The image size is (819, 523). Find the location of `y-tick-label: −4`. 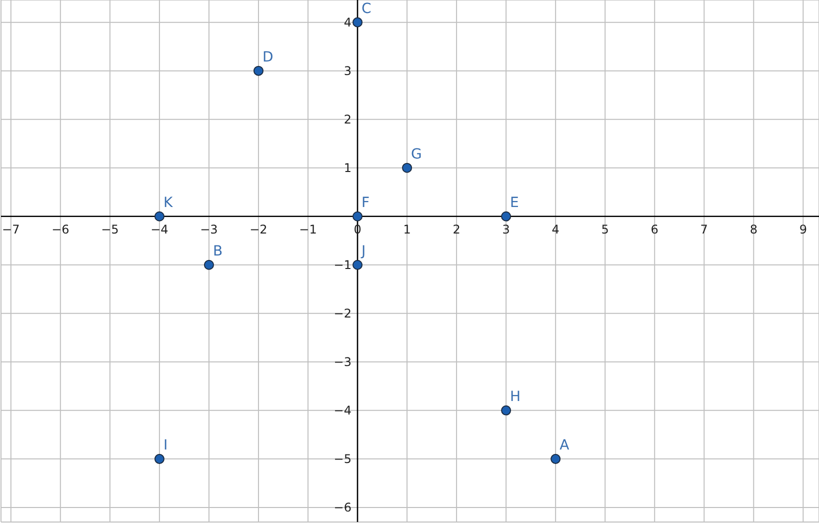

y-tick-label: −4 is located at coordinates (343, 410).